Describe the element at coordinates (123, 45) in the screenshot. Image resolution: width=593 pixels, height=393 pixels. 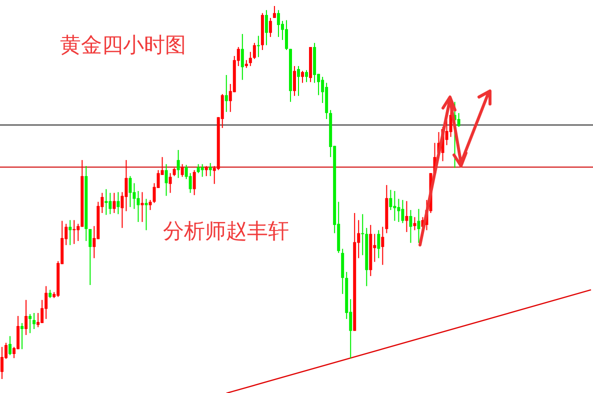
I see `text: 黄金四小时图` at that location.